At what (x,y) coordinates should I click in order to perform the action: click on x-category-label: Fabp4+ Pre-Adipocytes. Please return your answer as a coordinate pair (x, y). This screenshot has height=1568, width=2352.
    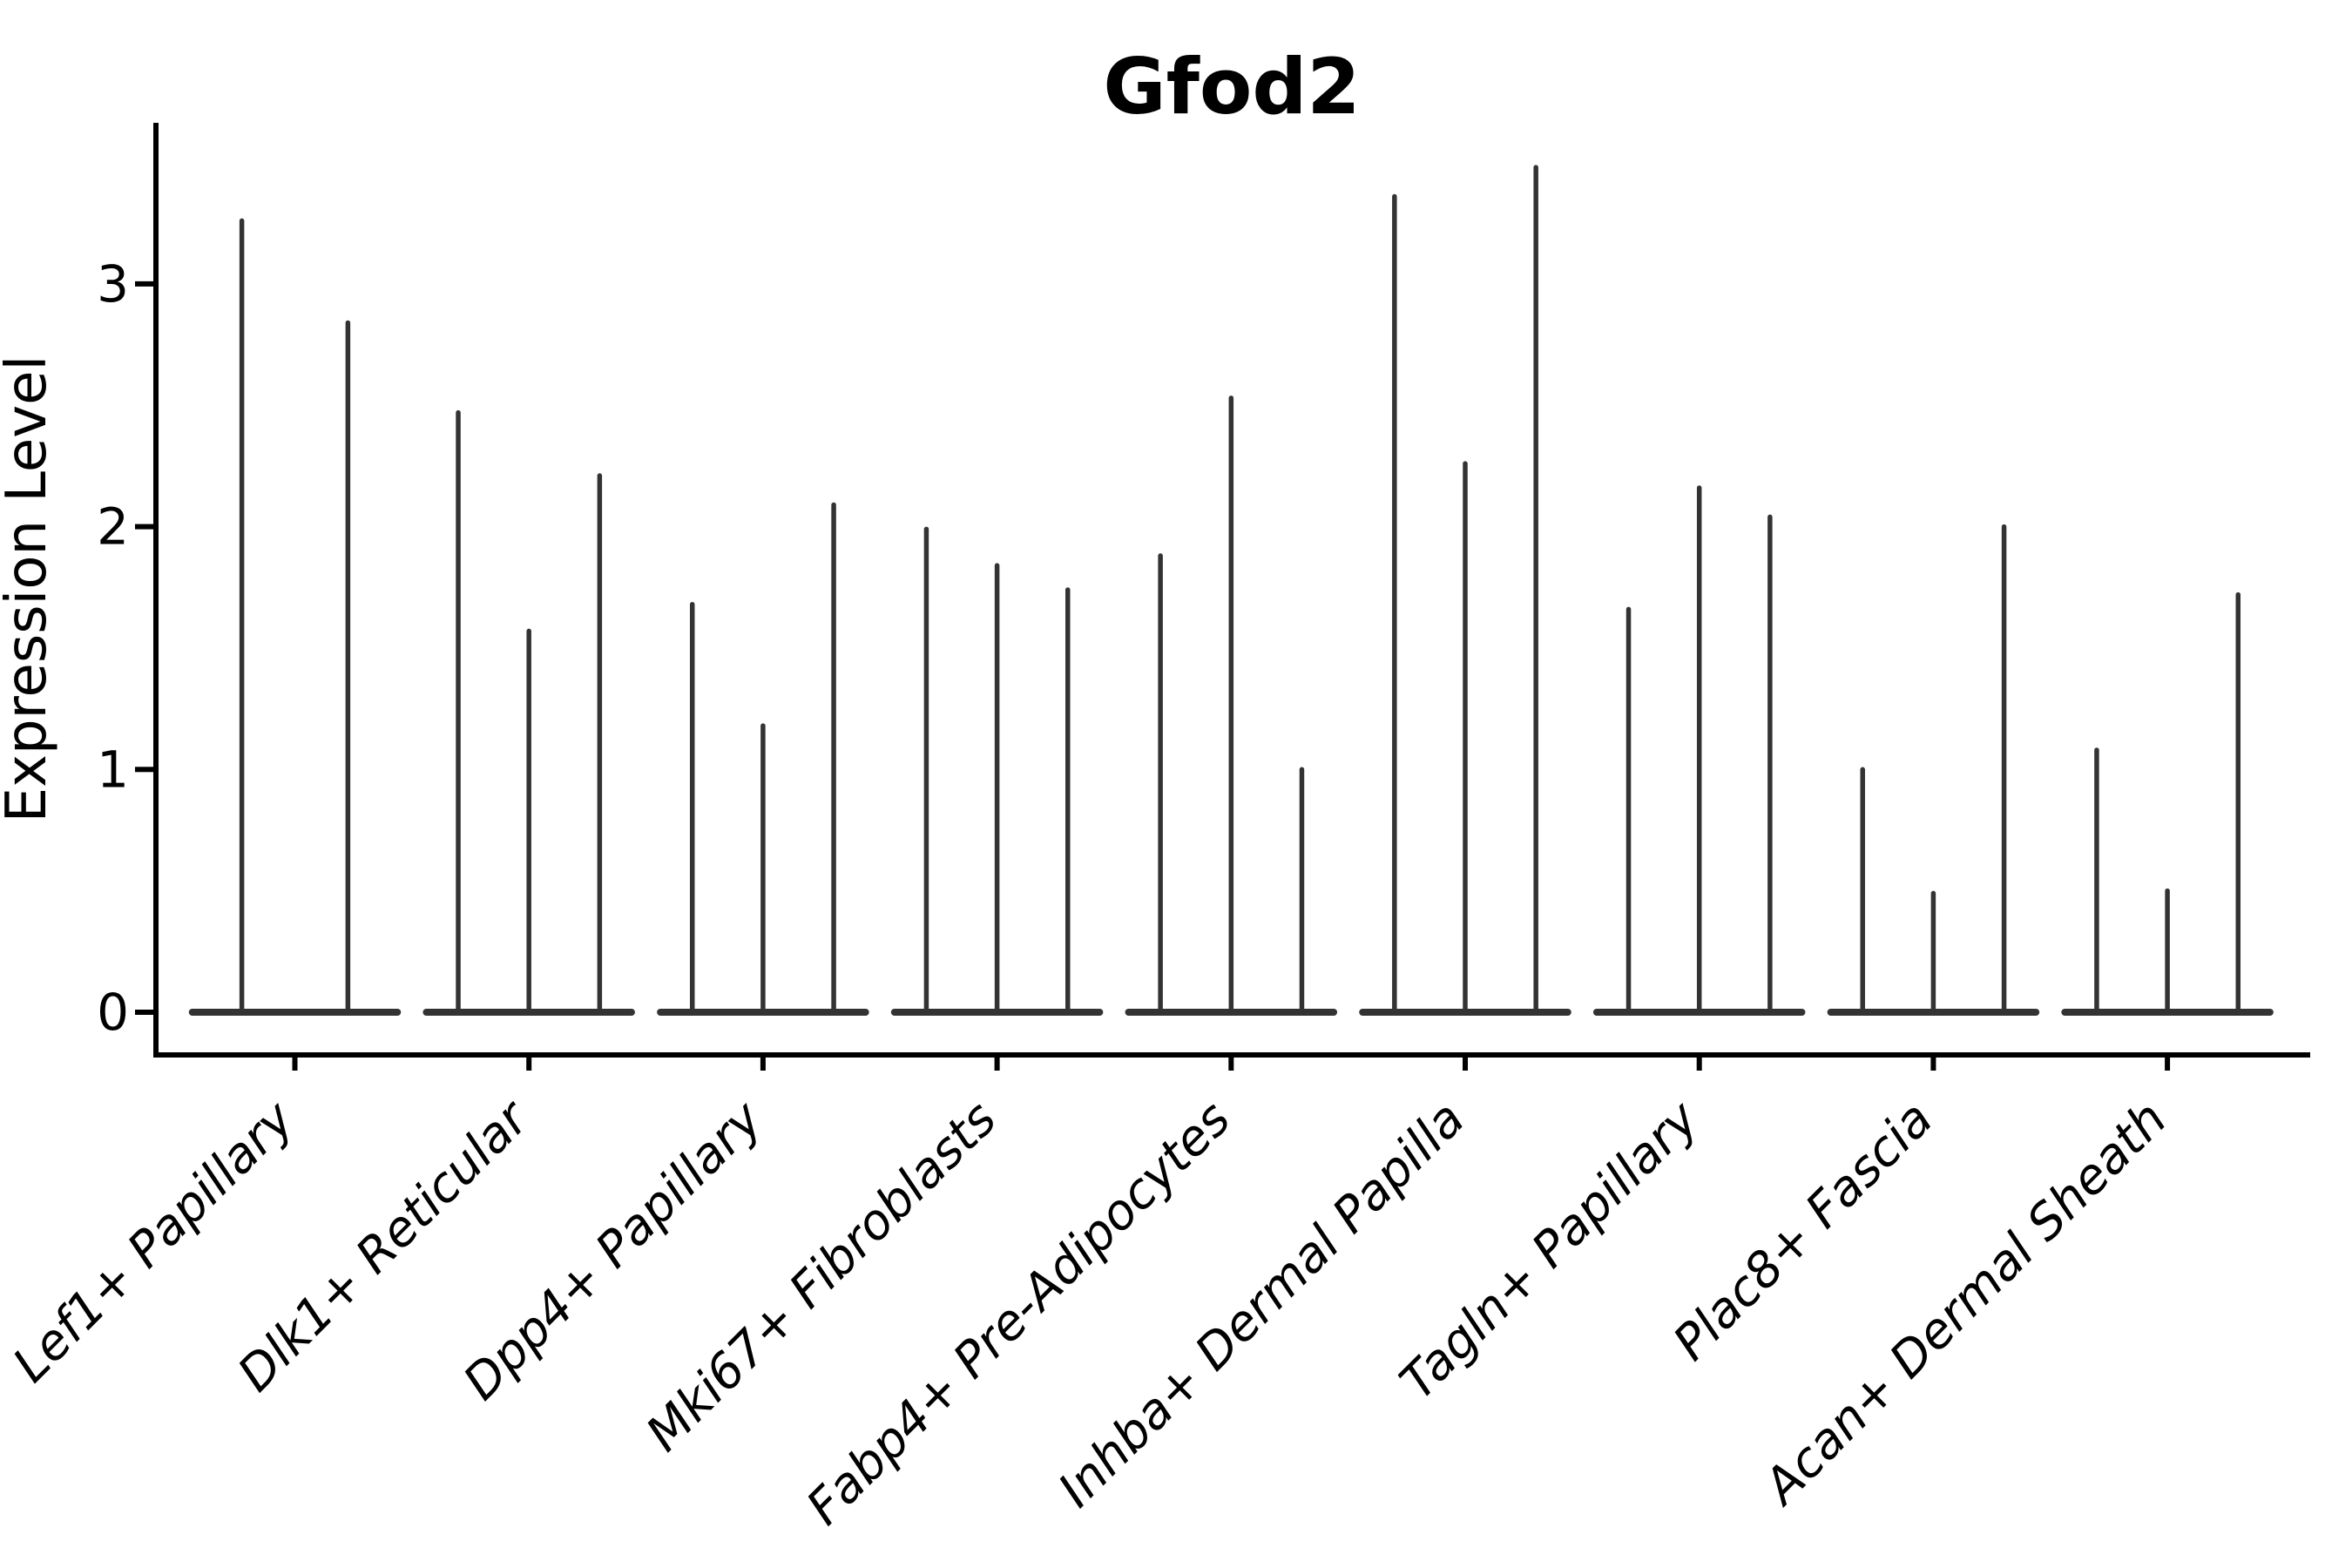
    Looking at the image, I should click on (1018, 1313).